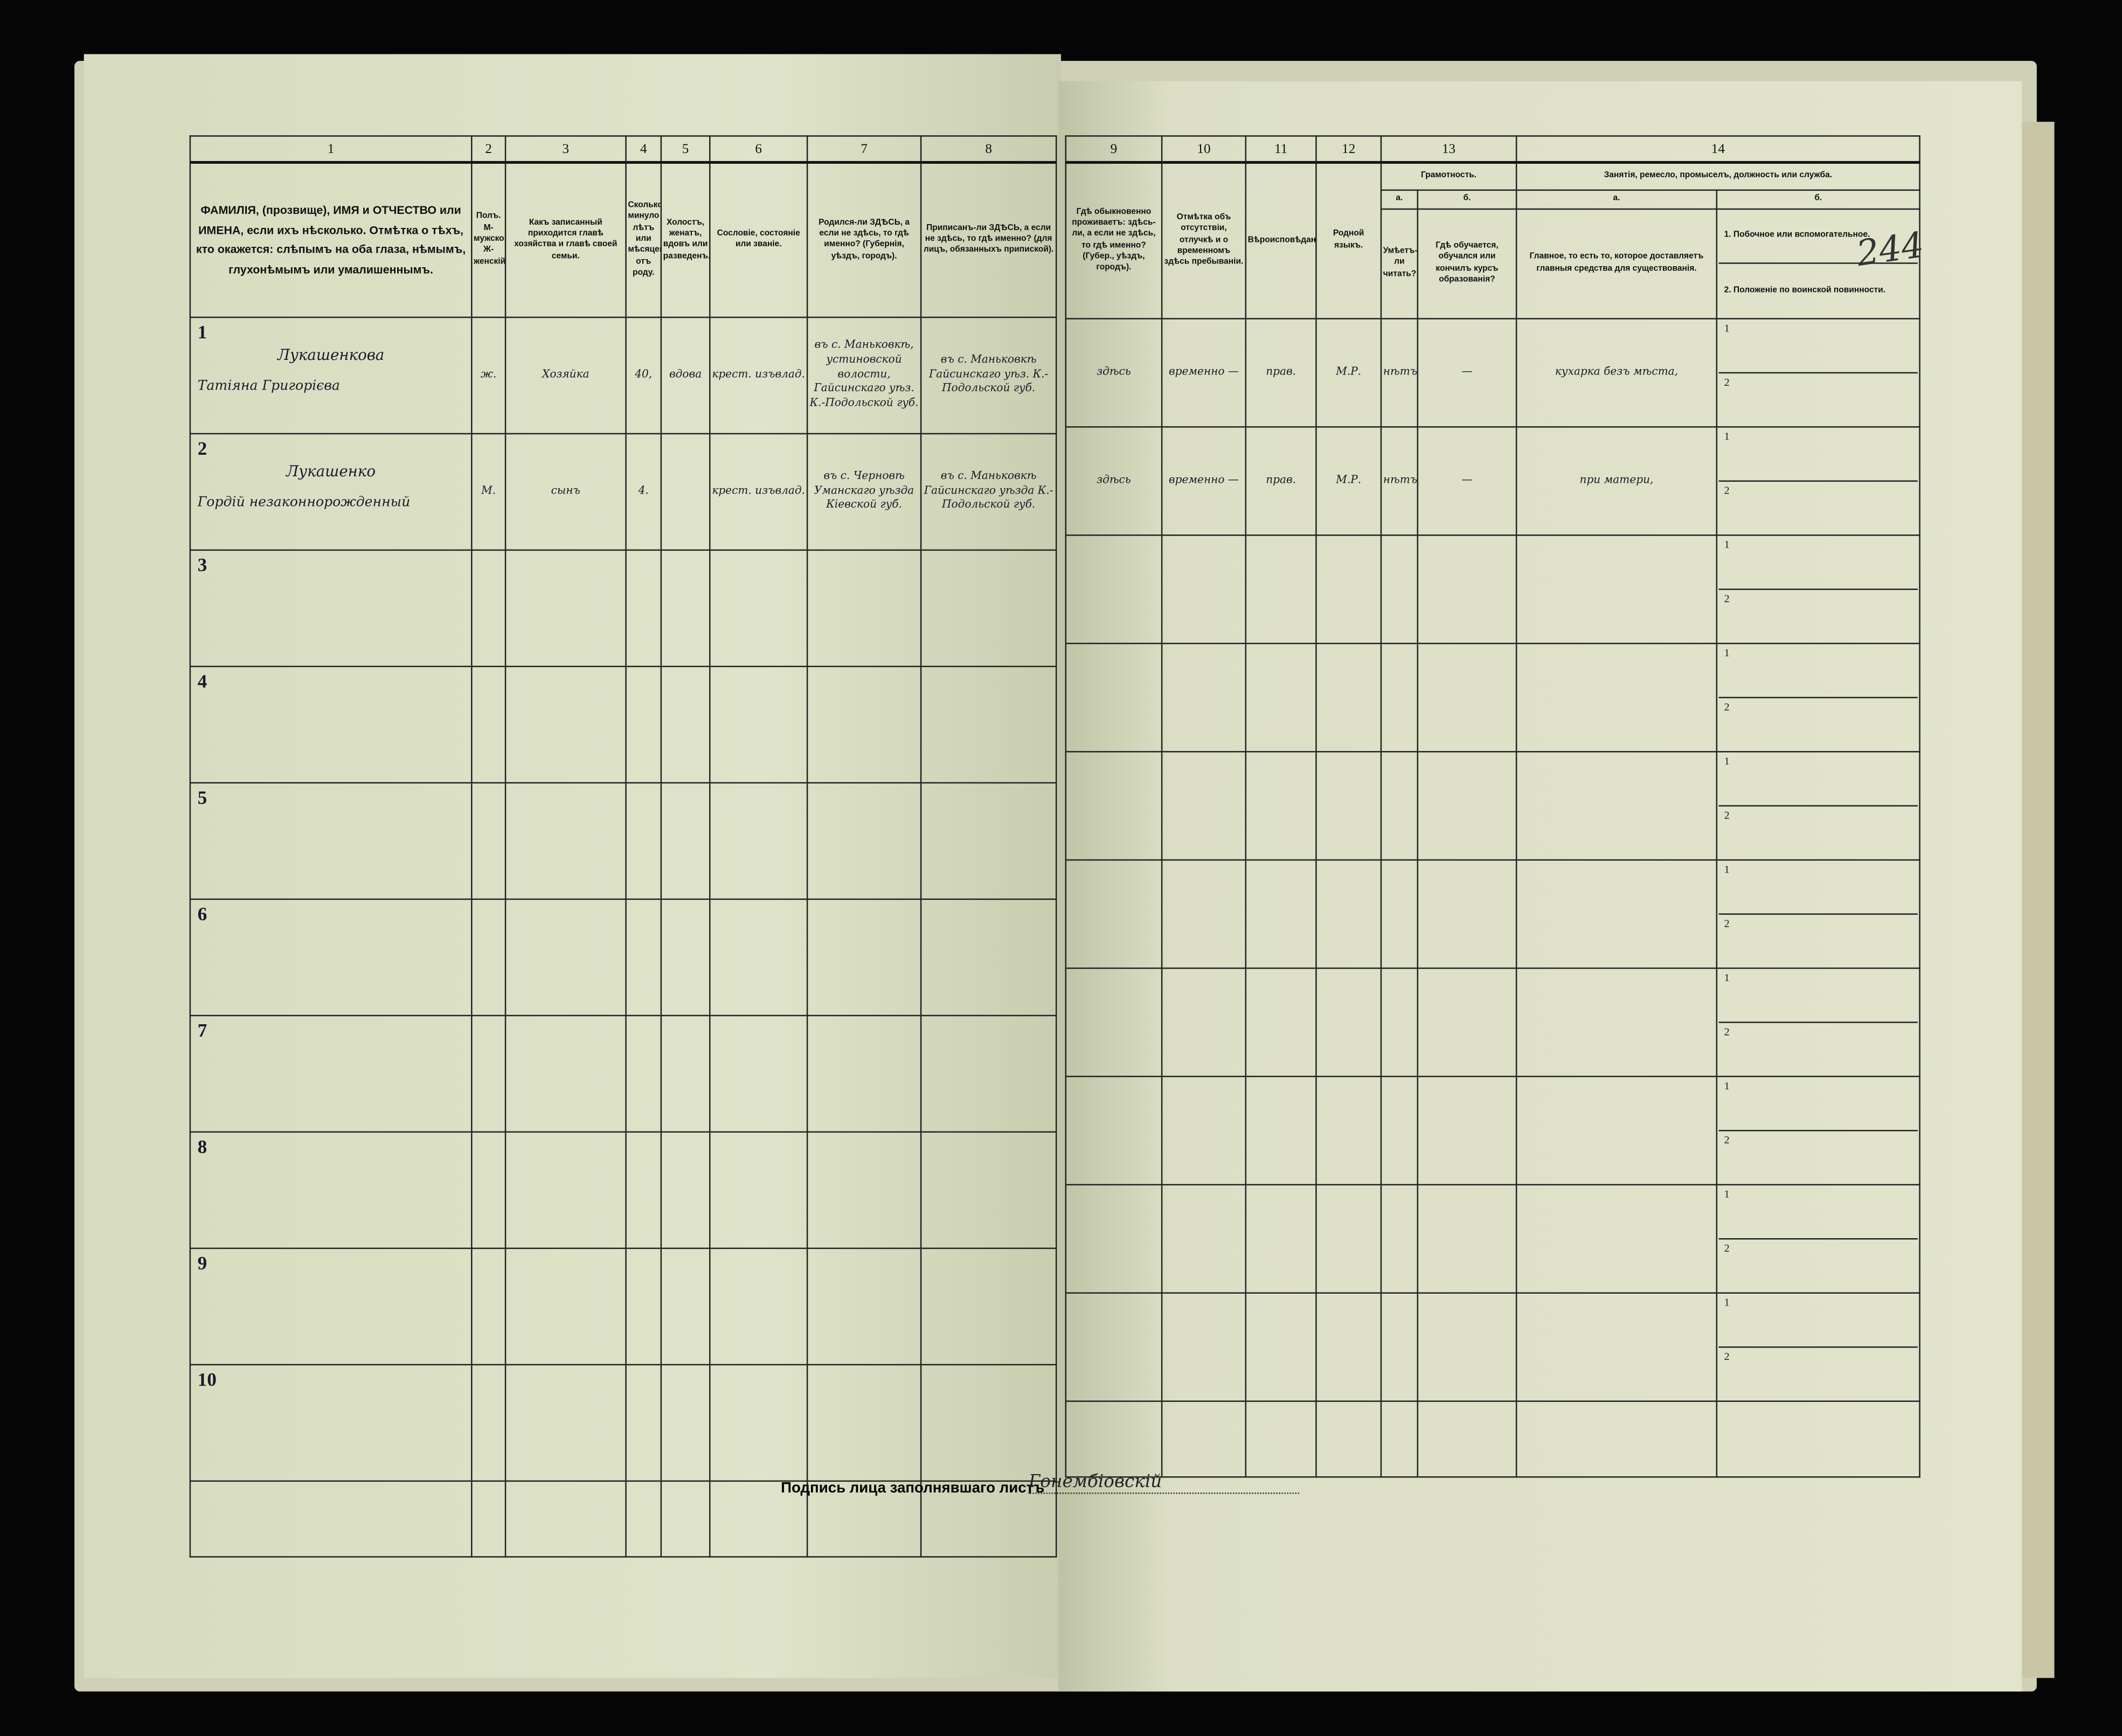 The image size is (2122, 1736). I want to click on absence-cell: временно —, so click(1204, 372).